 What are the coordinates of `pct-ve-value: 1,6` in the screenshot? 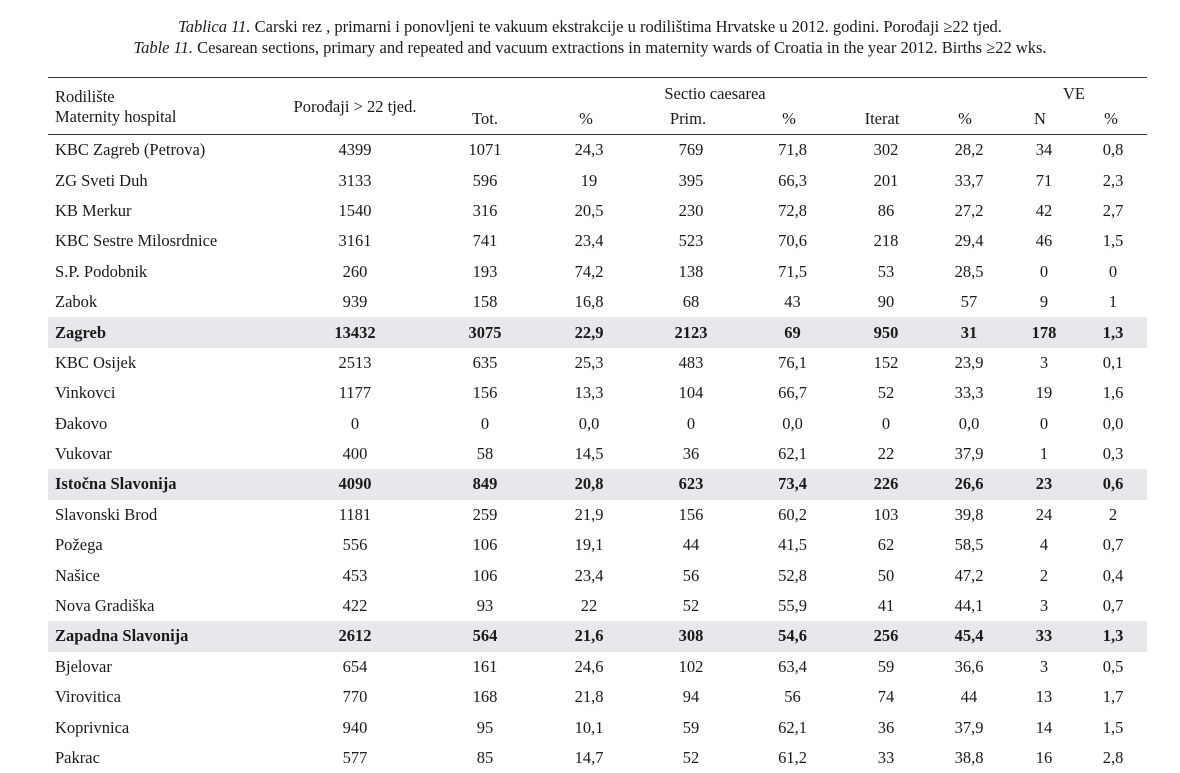 It's located at (1113, 393).